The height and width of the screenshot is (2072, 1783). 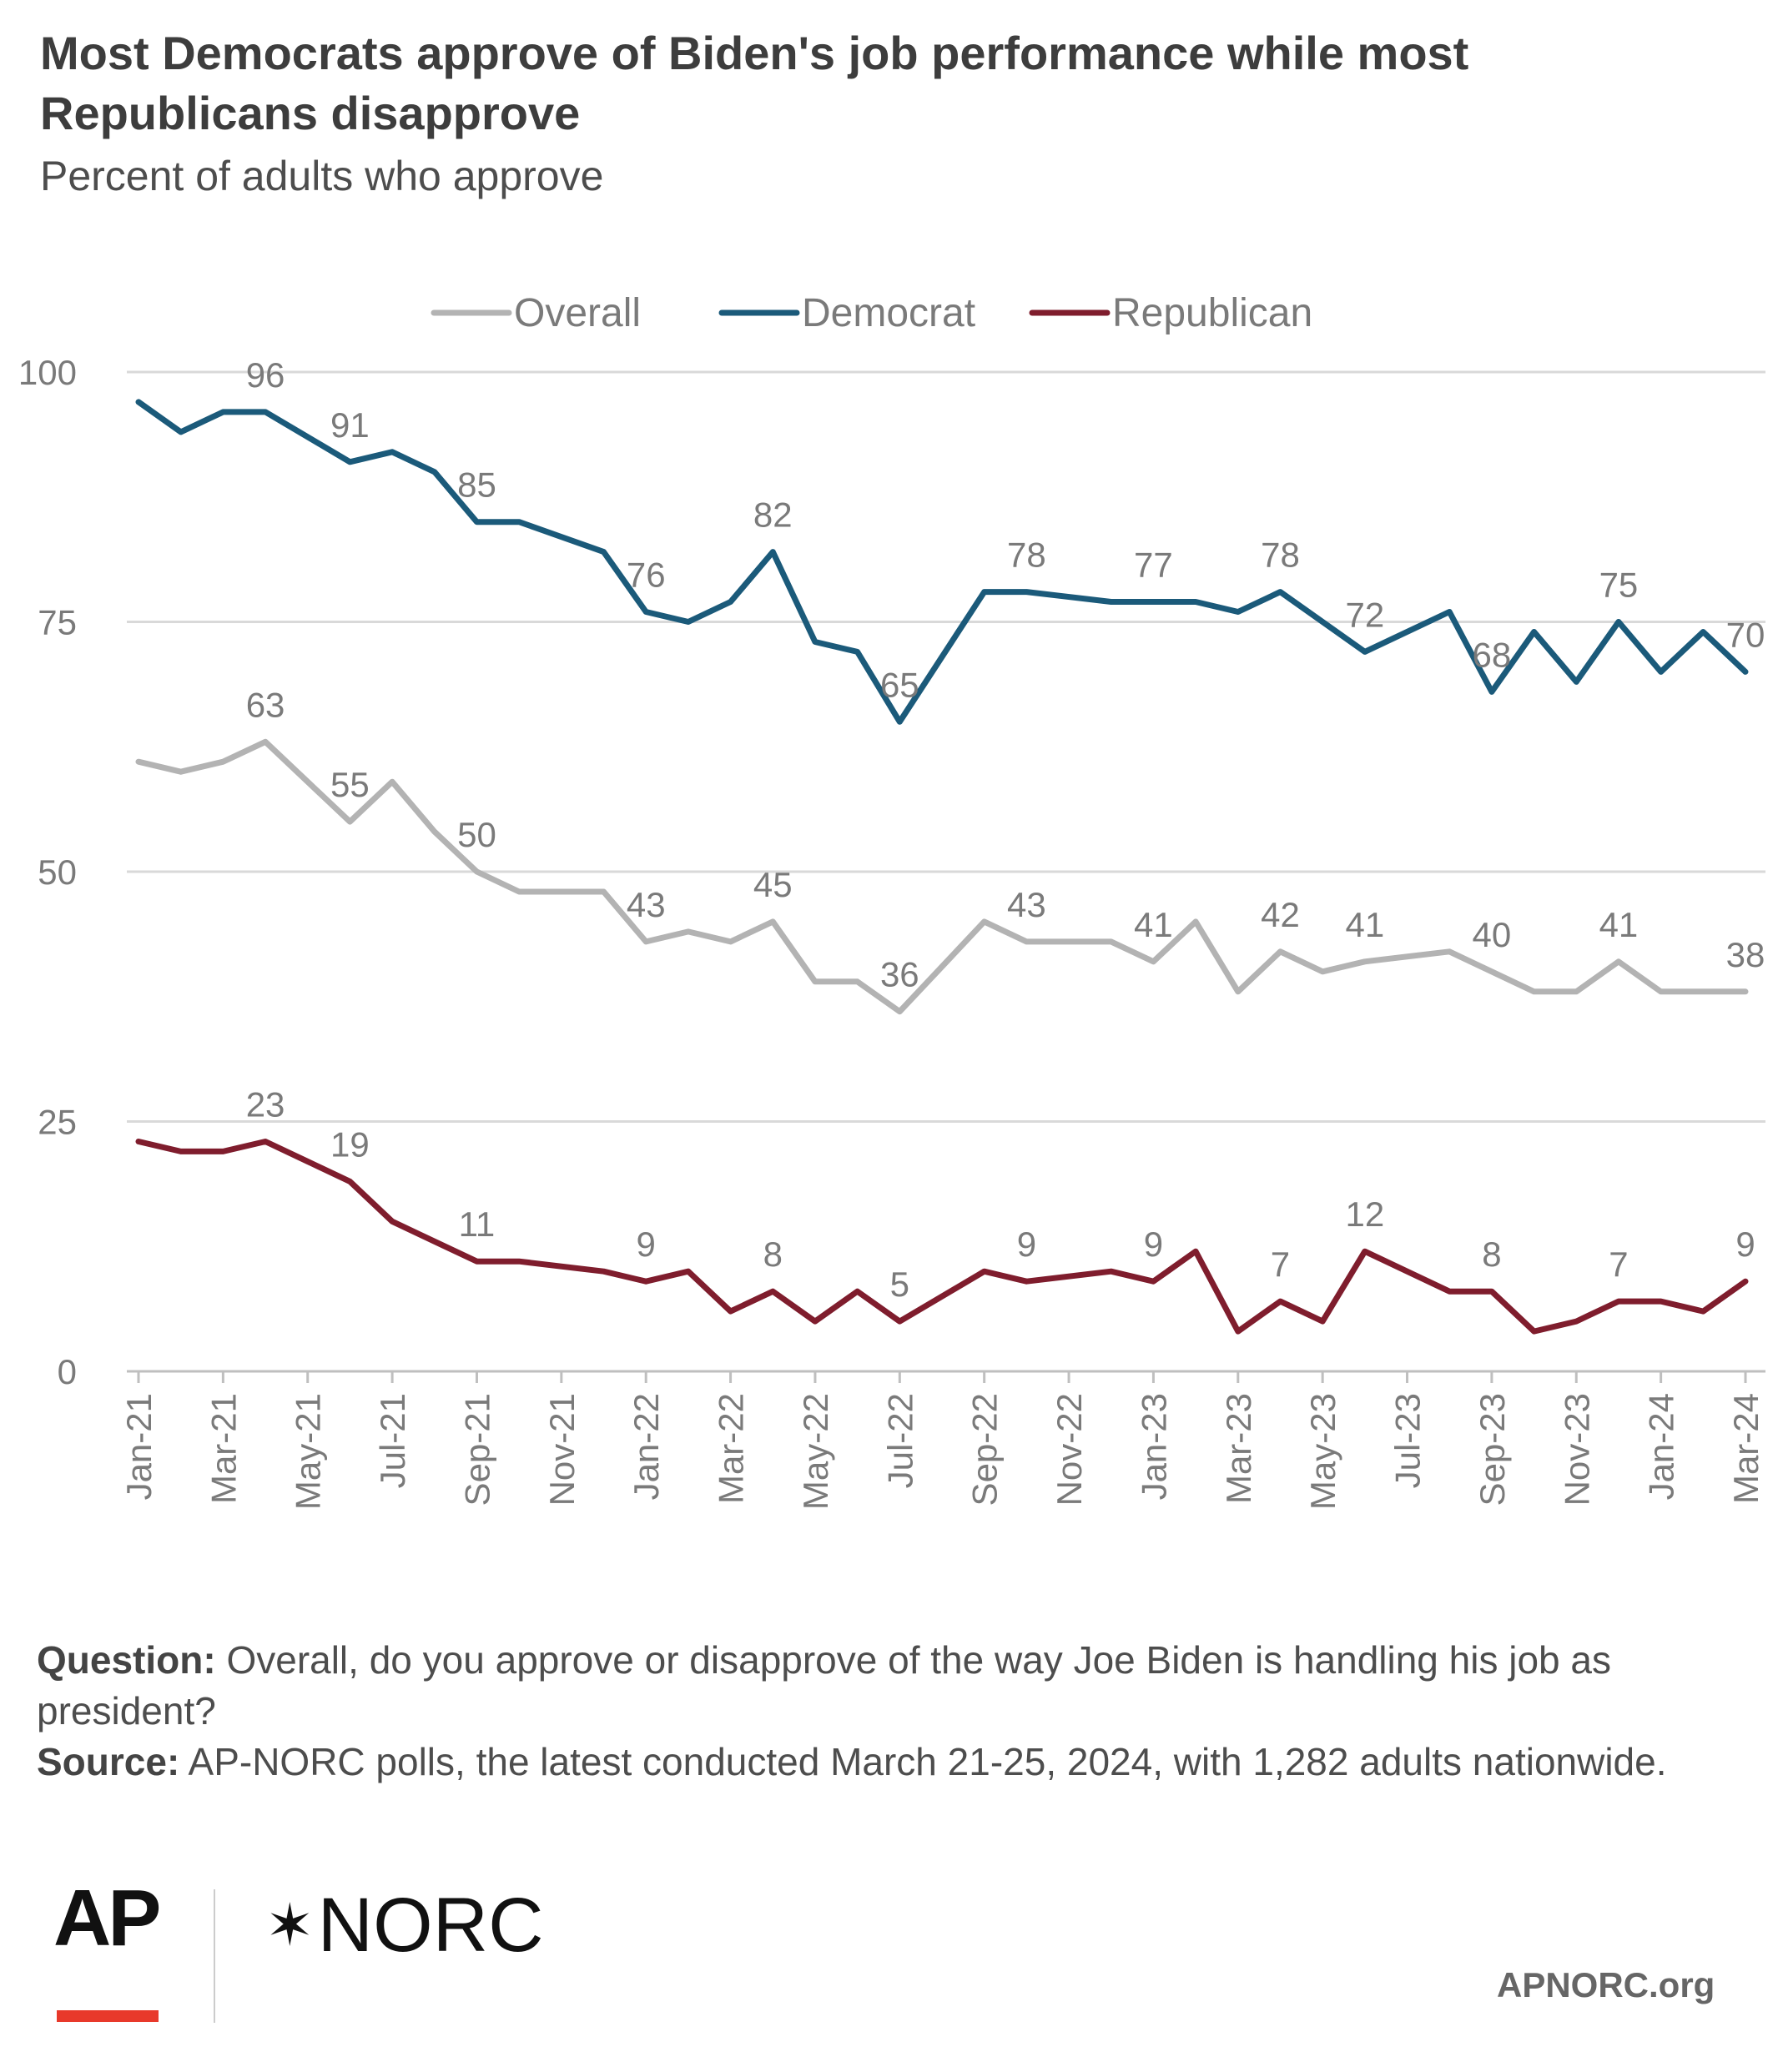 I want to click on x-tick-label: Jan-22, so click(x=646, y=1446).